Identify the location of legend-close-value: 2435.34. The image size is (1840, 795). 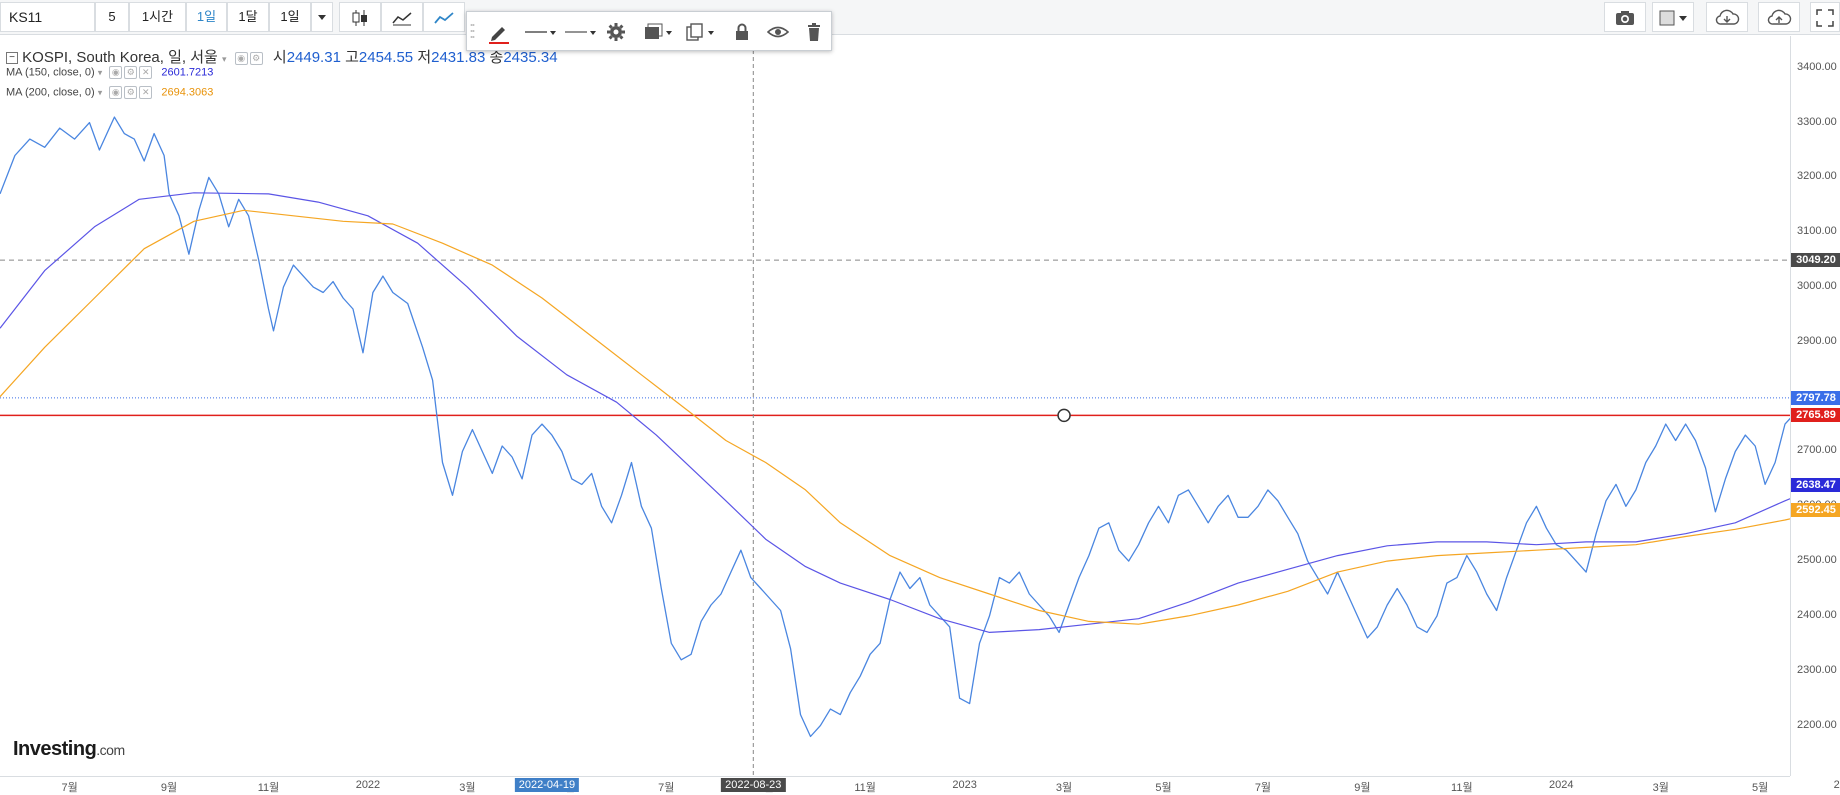
(530, 57).